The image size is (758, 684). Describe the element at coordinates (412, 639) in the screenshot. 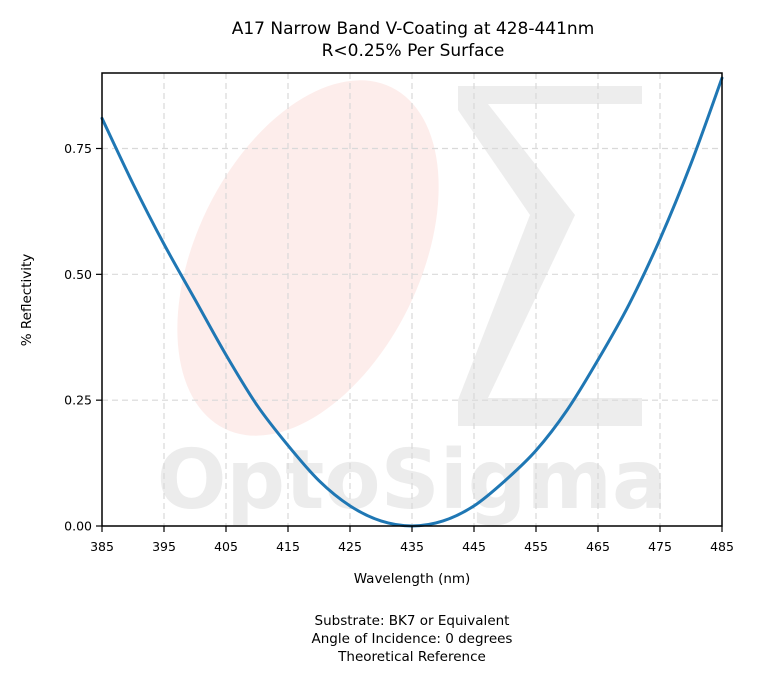

I see `footer-angle: Angle of Incidence: 0 degrees` at that location.